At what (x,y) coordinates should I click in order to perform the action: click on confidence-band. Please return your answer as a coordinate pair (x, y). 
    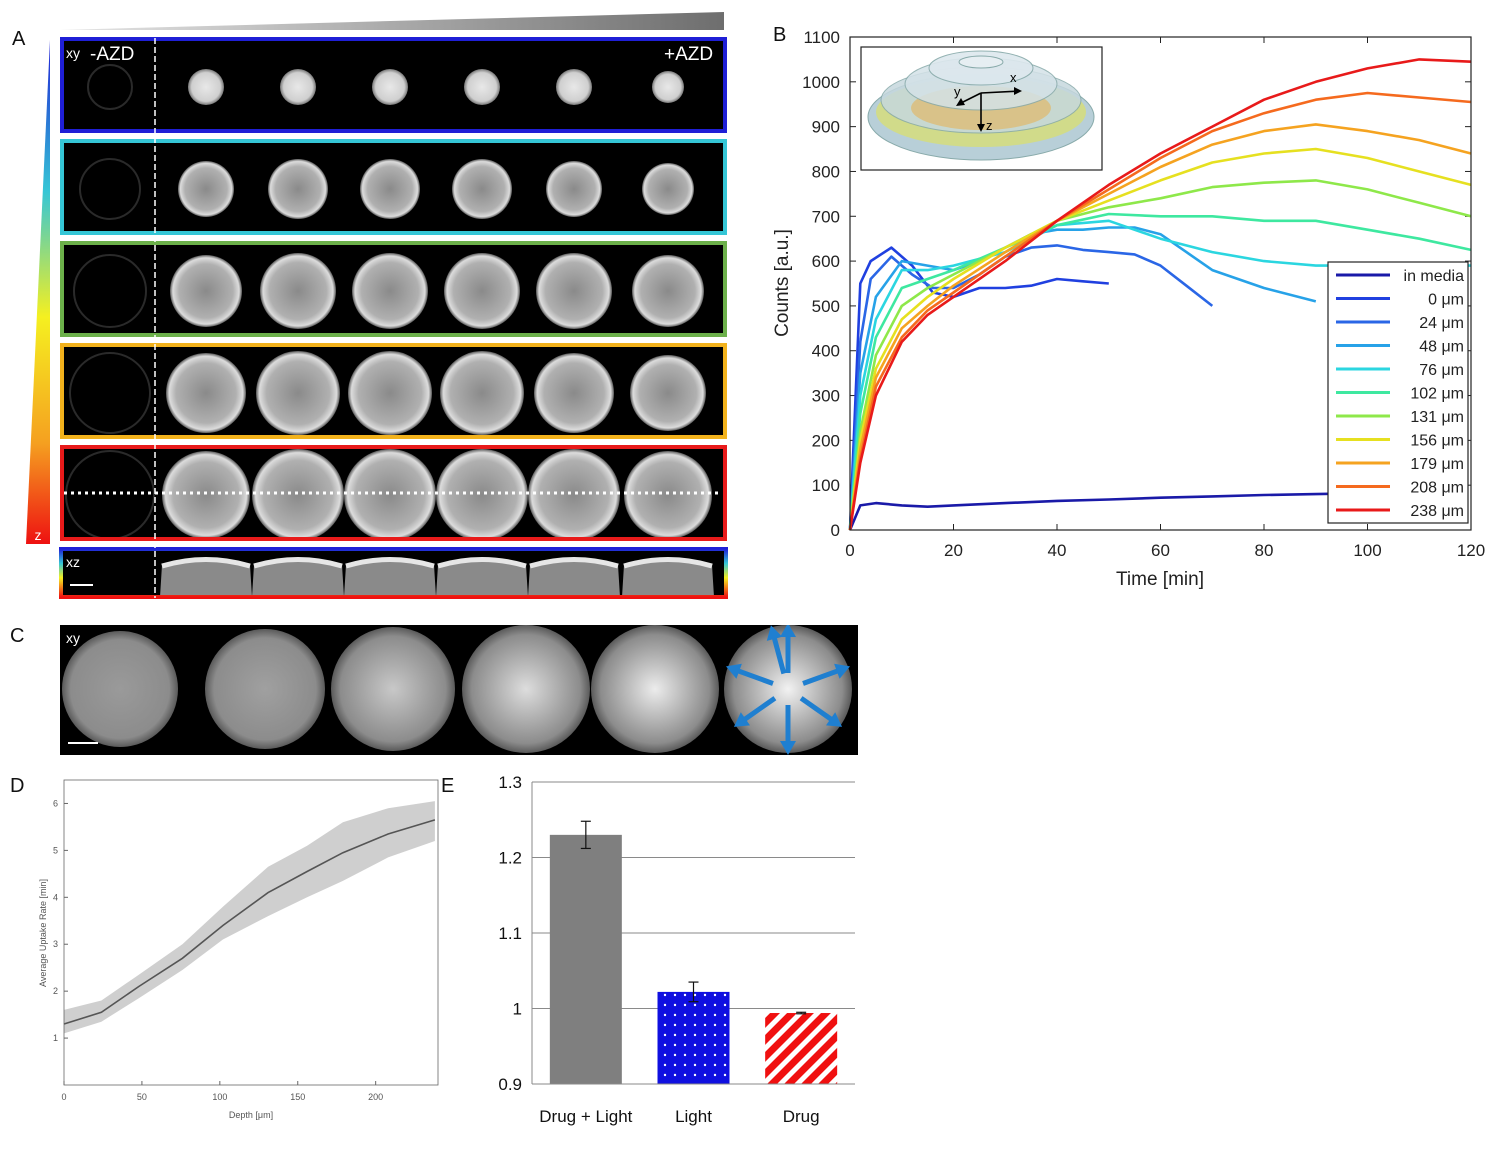
    Looking at the image, I should click on (249, 917).